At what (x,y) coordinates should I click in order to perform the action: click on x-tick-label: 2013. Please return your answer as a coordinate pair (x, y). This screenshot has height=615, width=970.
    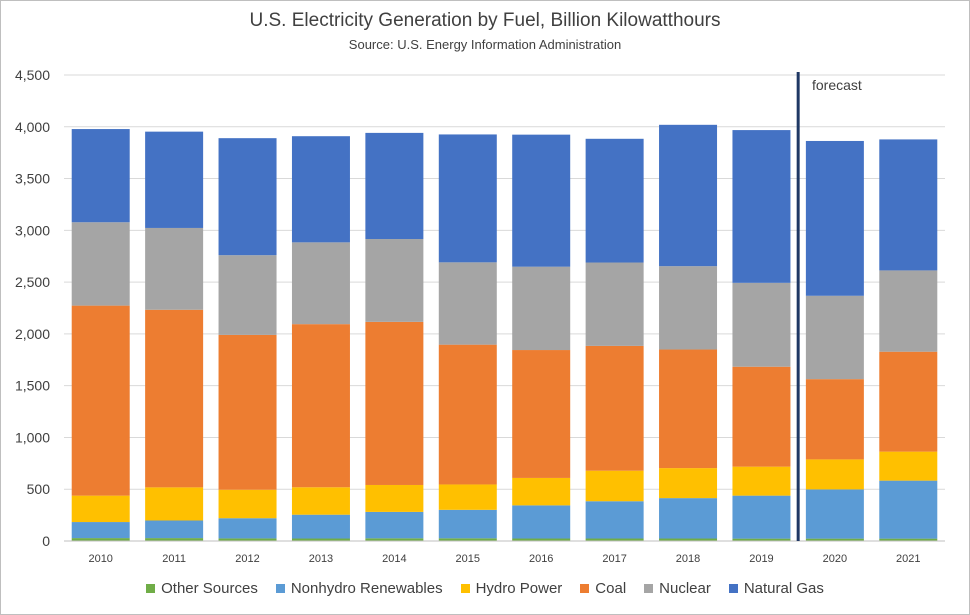
    Looking at the image, I should click on (321, 559).